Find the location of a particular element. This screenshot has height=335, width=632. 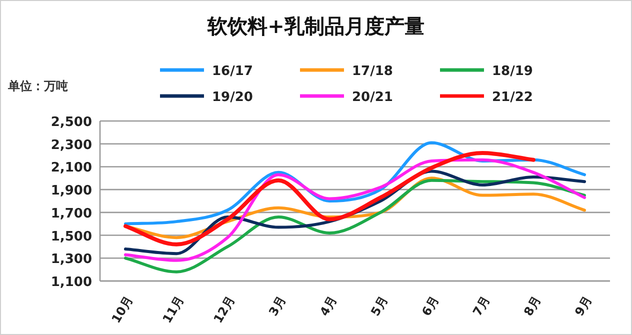

y-axis-title: 单位：万吨 is located at coordinates (37, 86).